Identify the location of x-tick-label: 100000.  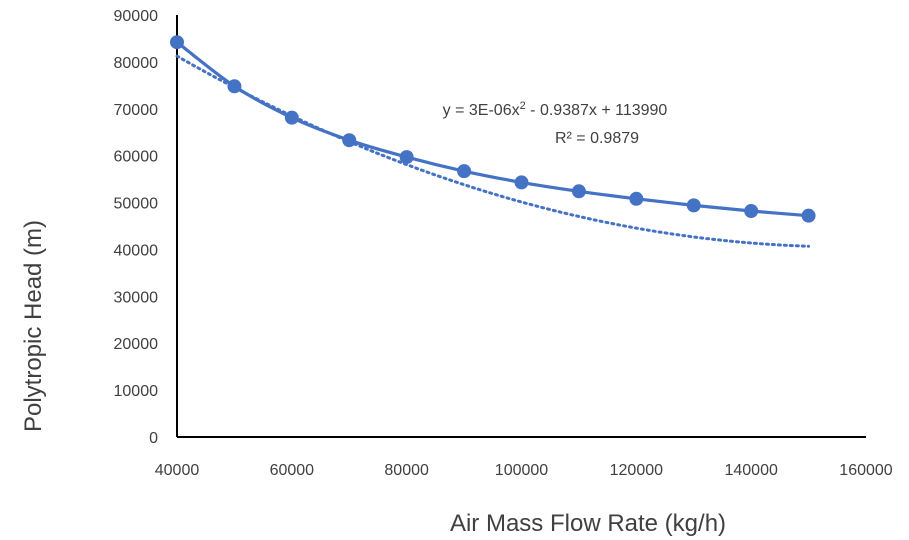
(521, 470).